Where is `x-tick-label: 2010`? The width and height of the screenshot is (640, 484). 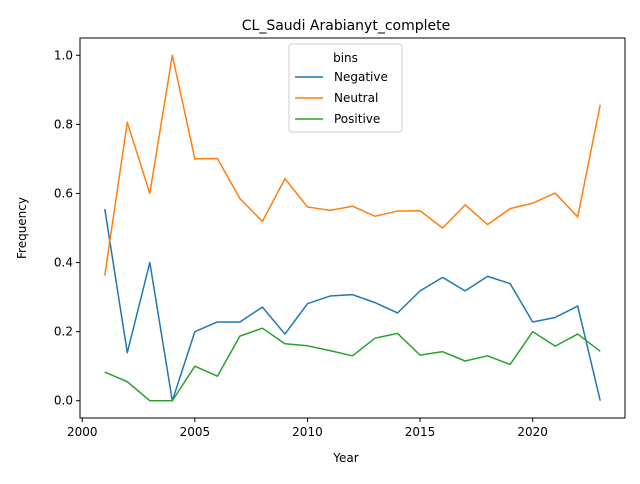 x-tick-label: 2010 is located at coordinates (307, 432).